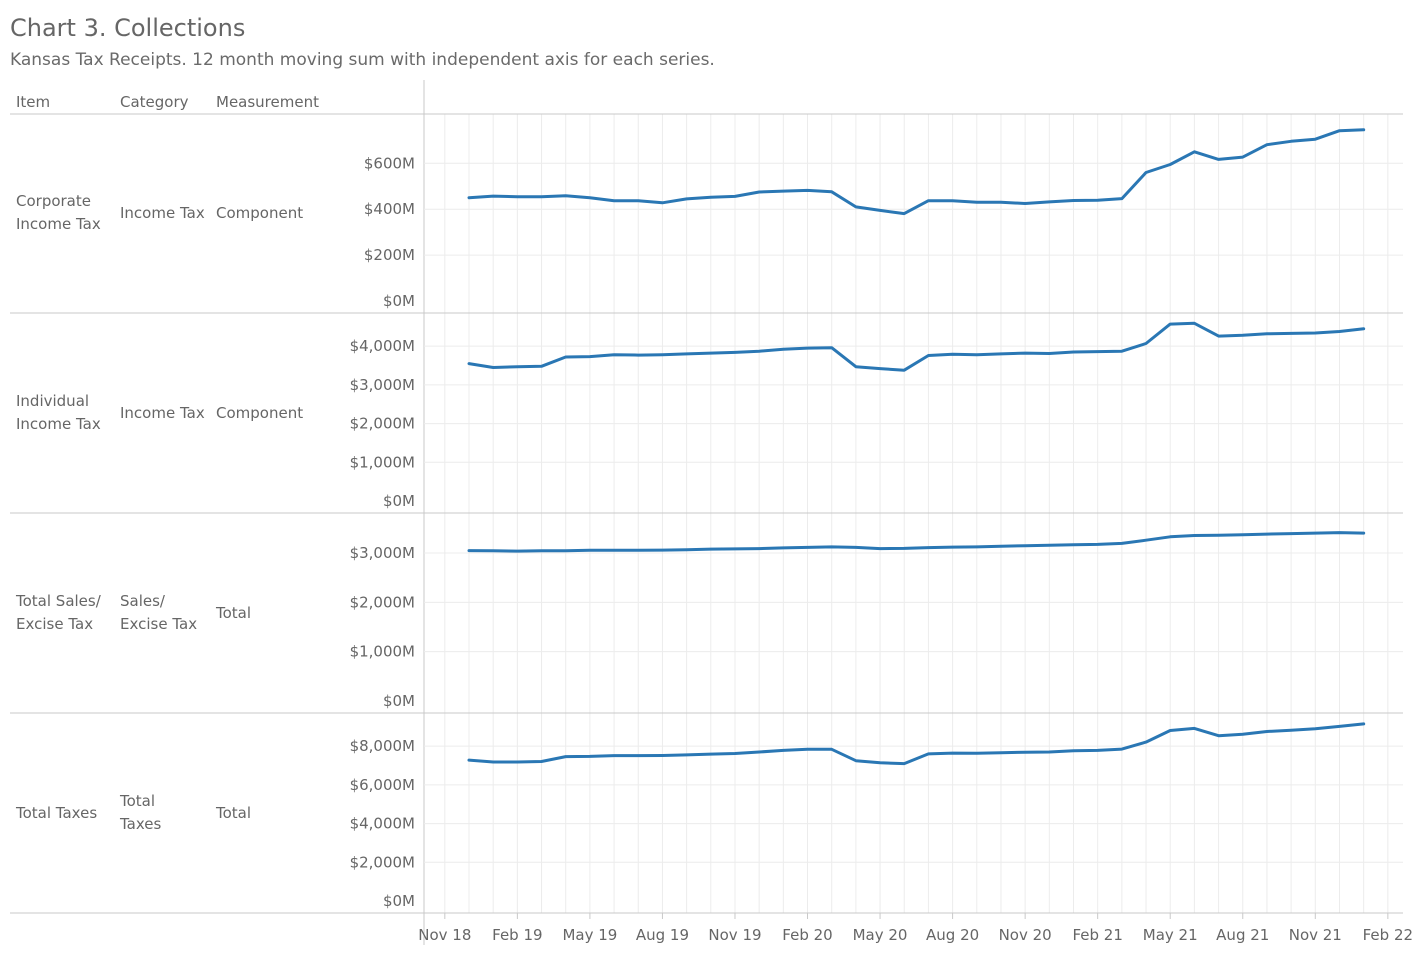  What do you see at coordinates (1388, 935) in the screenshot?
I see `x-tick-label: Feb 22` at bounding box center [1388, 935].